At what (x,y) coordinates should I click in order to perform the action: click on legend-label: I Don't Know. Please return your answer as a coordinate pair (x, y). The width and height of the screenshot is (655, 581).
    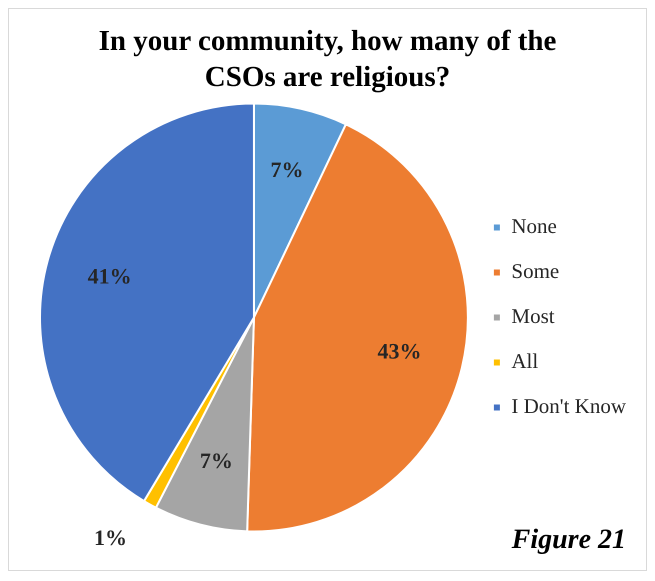
    Looking at the image, I should click on (569, 406).